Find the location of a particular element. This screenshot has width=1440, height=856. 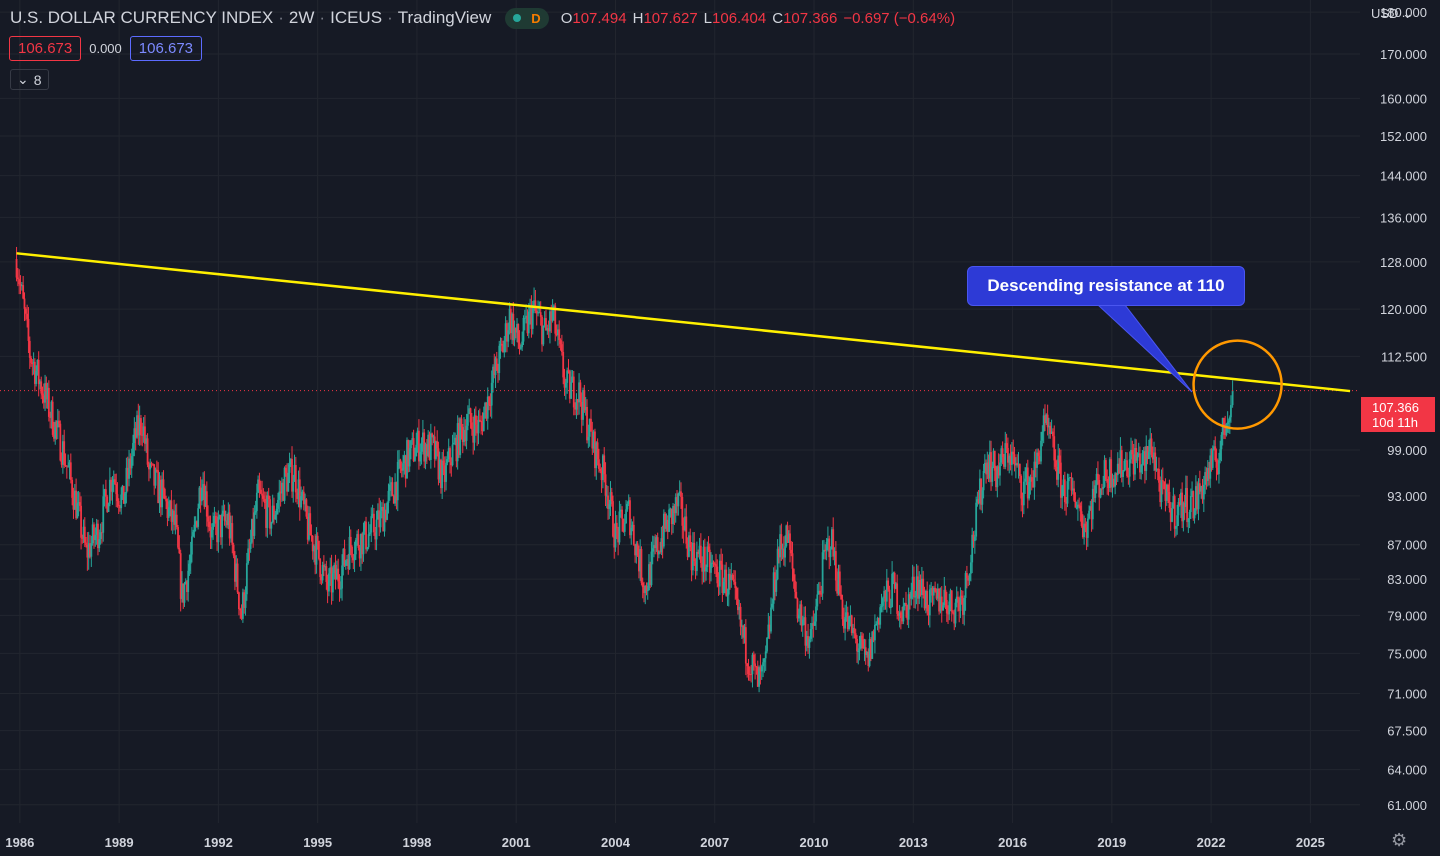

annotation-callout: Descending resistance at 110 is located at coordinates (1106, 286).